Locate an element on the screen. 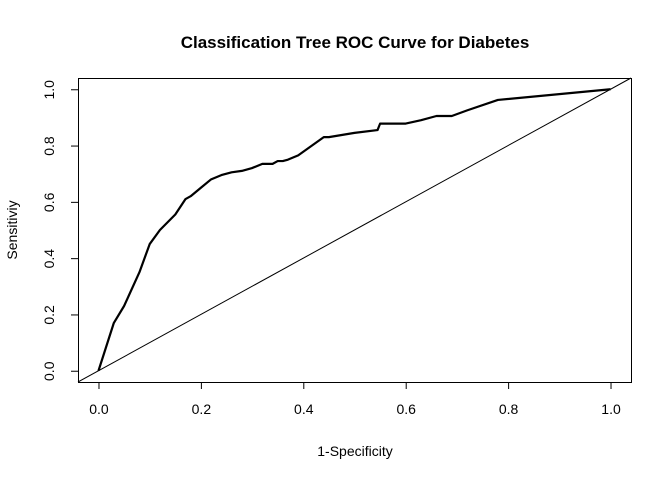  y-axis-label: Sensitiviy is located at coordinates (12, 229).